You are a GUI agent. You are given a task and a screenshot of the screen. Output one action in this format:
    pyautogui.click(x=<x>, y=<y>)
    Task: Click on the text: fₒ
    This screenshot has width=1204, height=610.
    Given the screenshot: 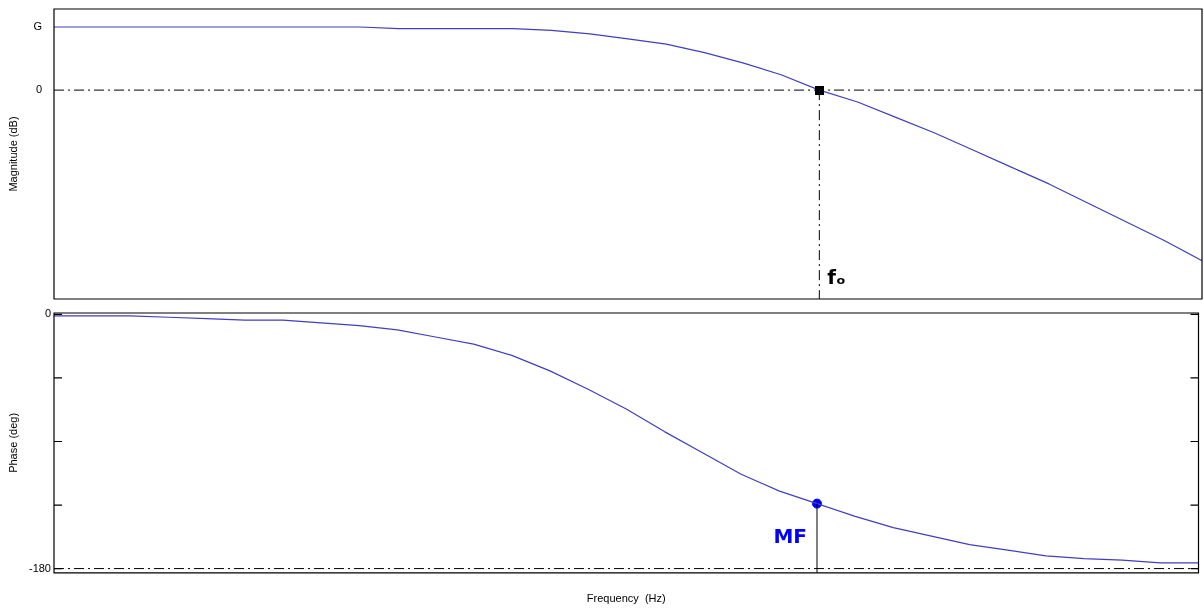 What is the action you would take?
    pyautogui.click(x=836, y=277)
    